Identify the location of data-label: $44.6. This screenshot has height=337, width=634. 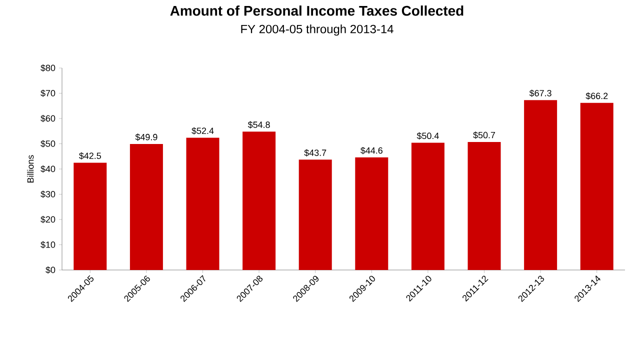
(371, 150).